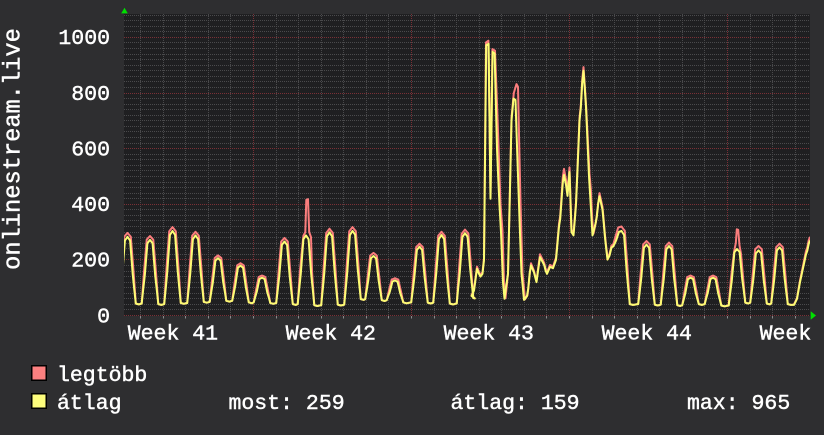  I want to click on svg-text: Week 41, so click(173, 335).